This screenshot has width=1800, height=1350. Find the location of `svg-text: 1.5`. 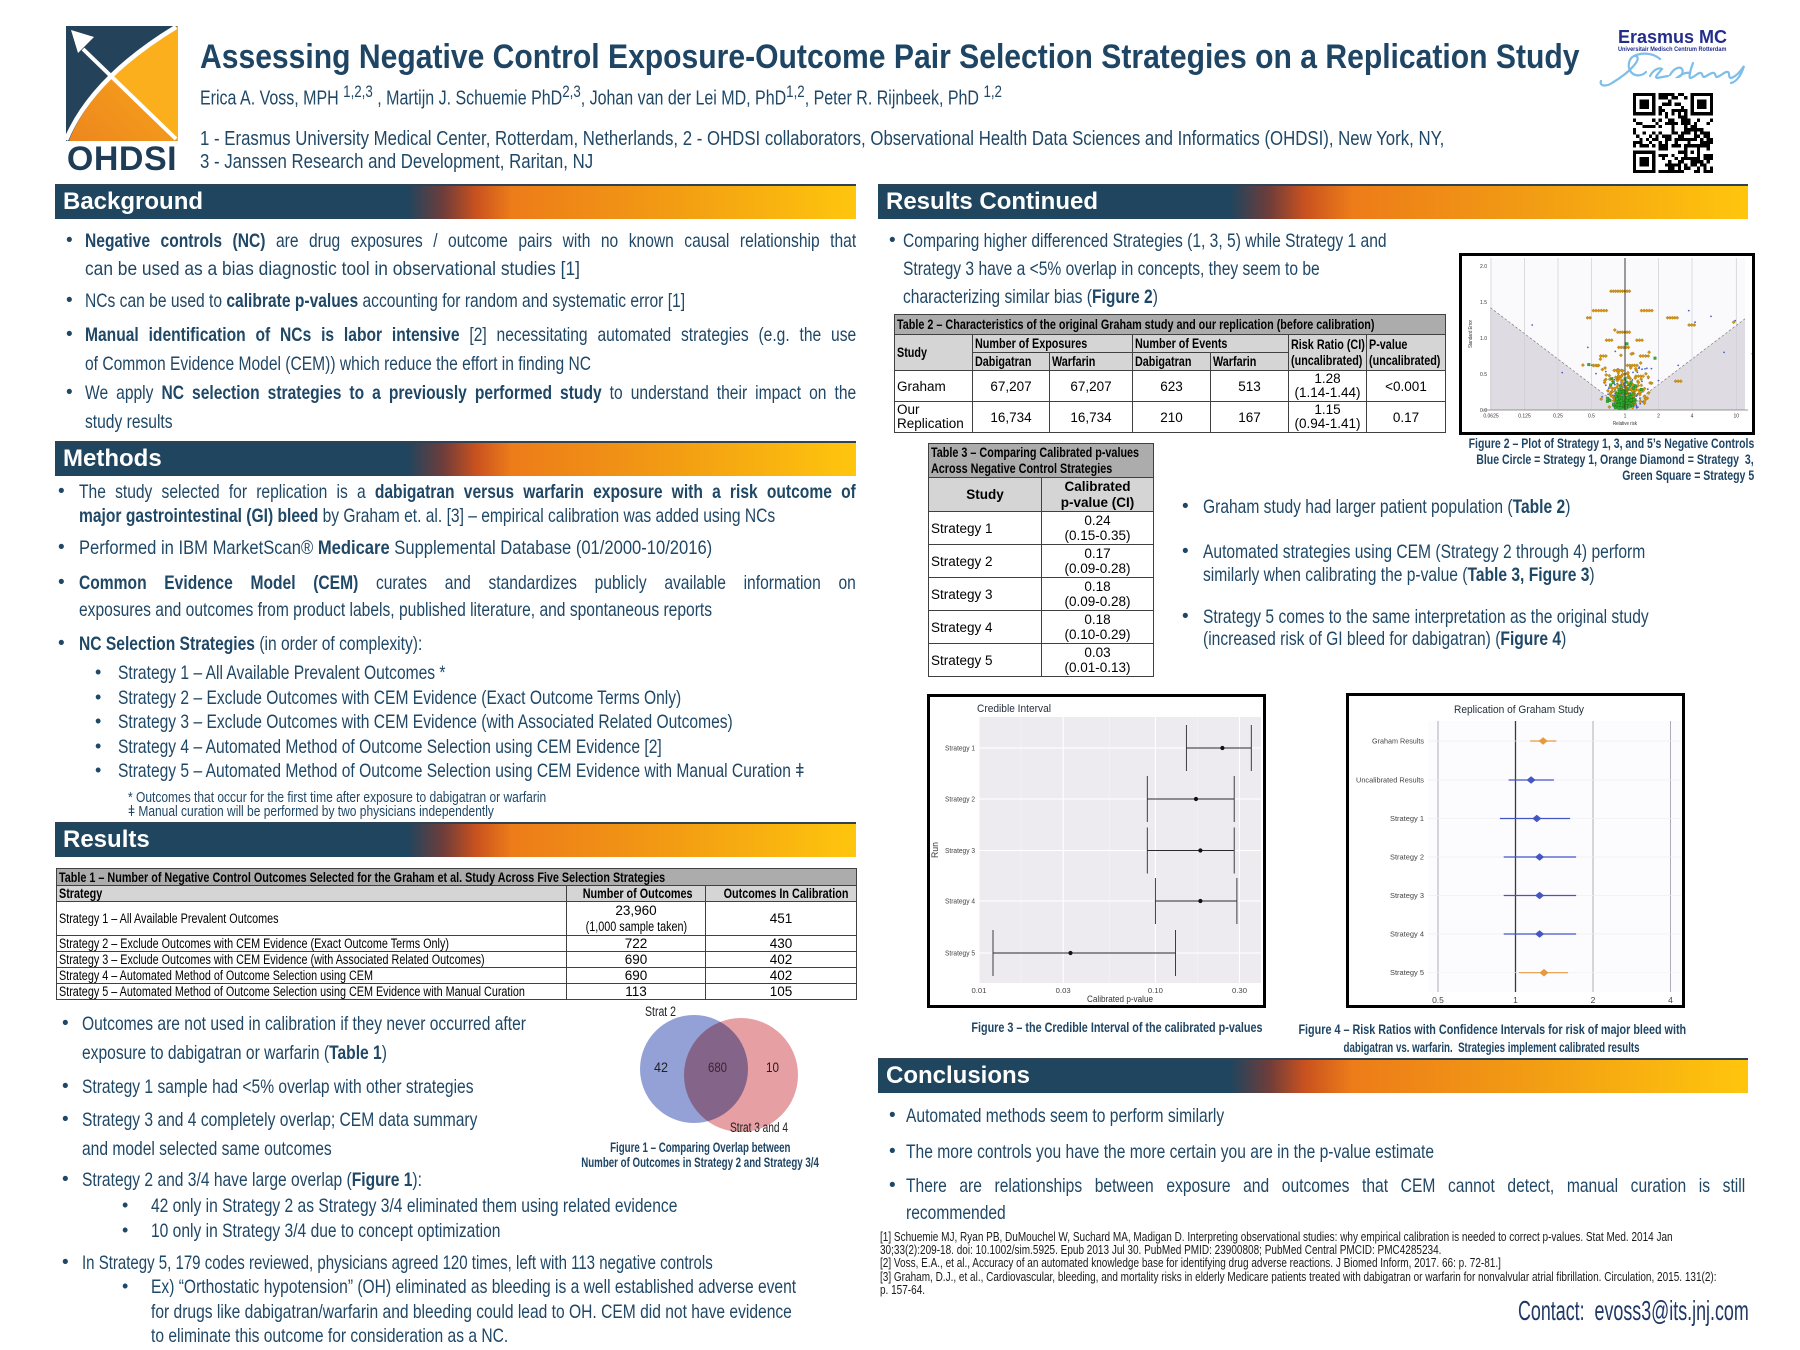

svg-text: 1.5 is located at coordinates (1483, 303).